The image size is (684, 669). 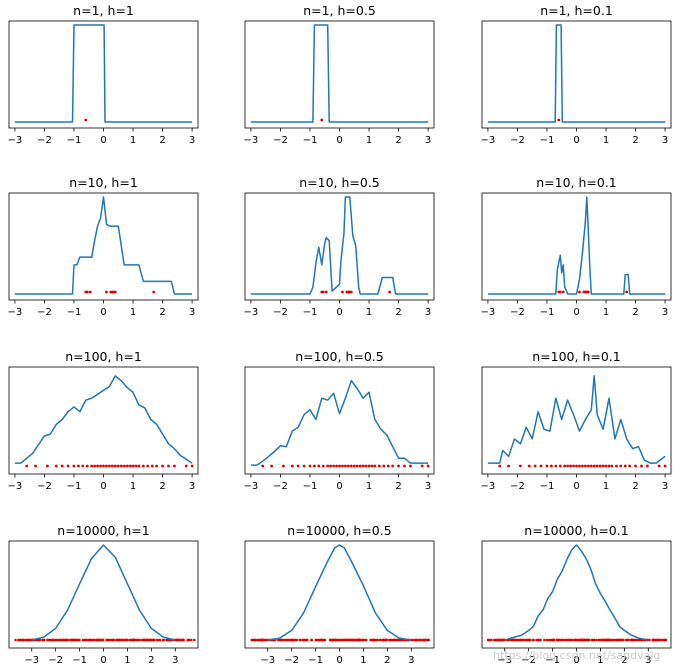 I want to click on subplot-8: n=100, h=0.5 −3 −2 −1 0 1 2 3, so click(x=339, y=420).